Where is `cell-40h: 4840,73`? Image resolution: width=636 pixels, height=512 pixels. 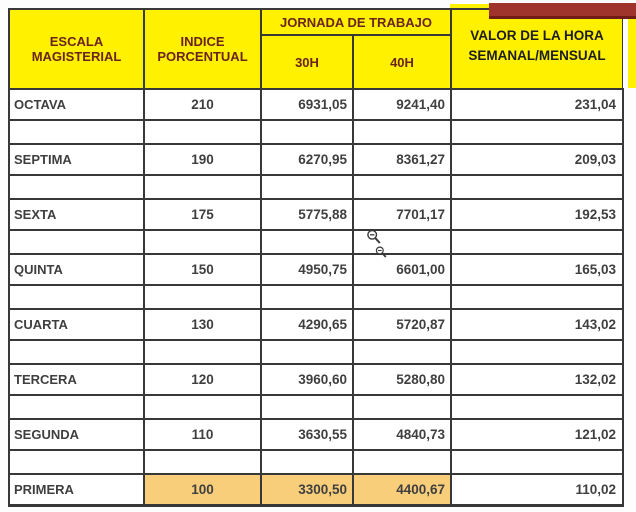 cell-40h: 4840,73 is located at coordinates (402, 434).